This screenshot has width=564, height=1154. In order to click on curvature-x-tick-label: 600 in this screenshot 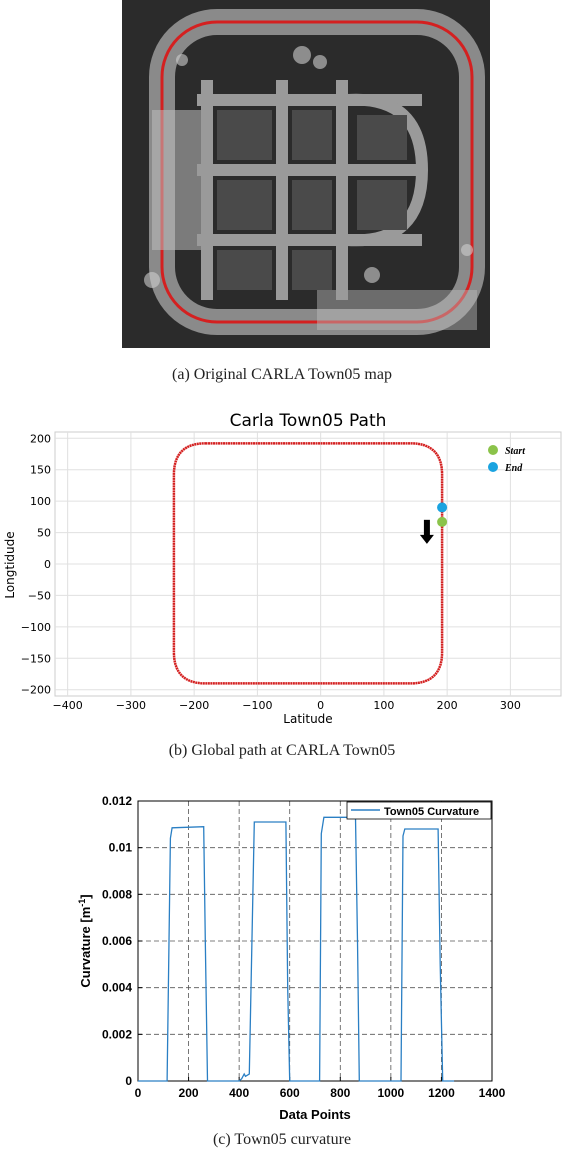, I will do `click(290, 1093)`.